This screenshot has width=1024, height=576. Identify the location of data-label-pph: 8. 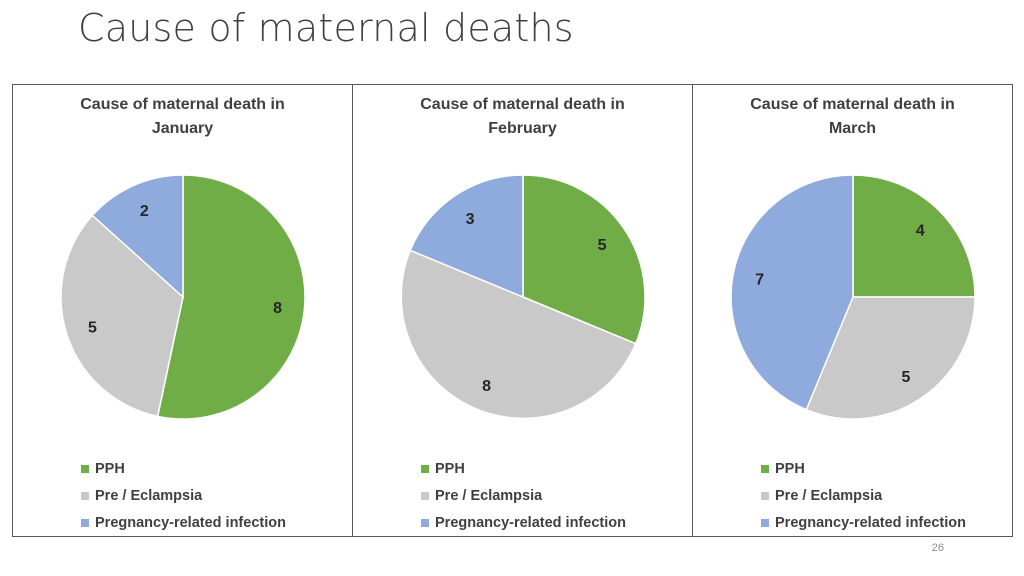
(277, 308).